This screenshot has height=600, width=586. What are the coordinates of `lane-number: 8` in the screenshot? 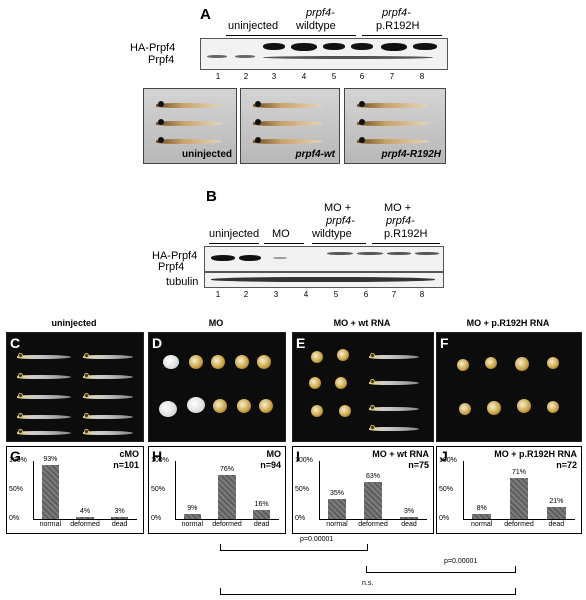 It's located at (422, 294).